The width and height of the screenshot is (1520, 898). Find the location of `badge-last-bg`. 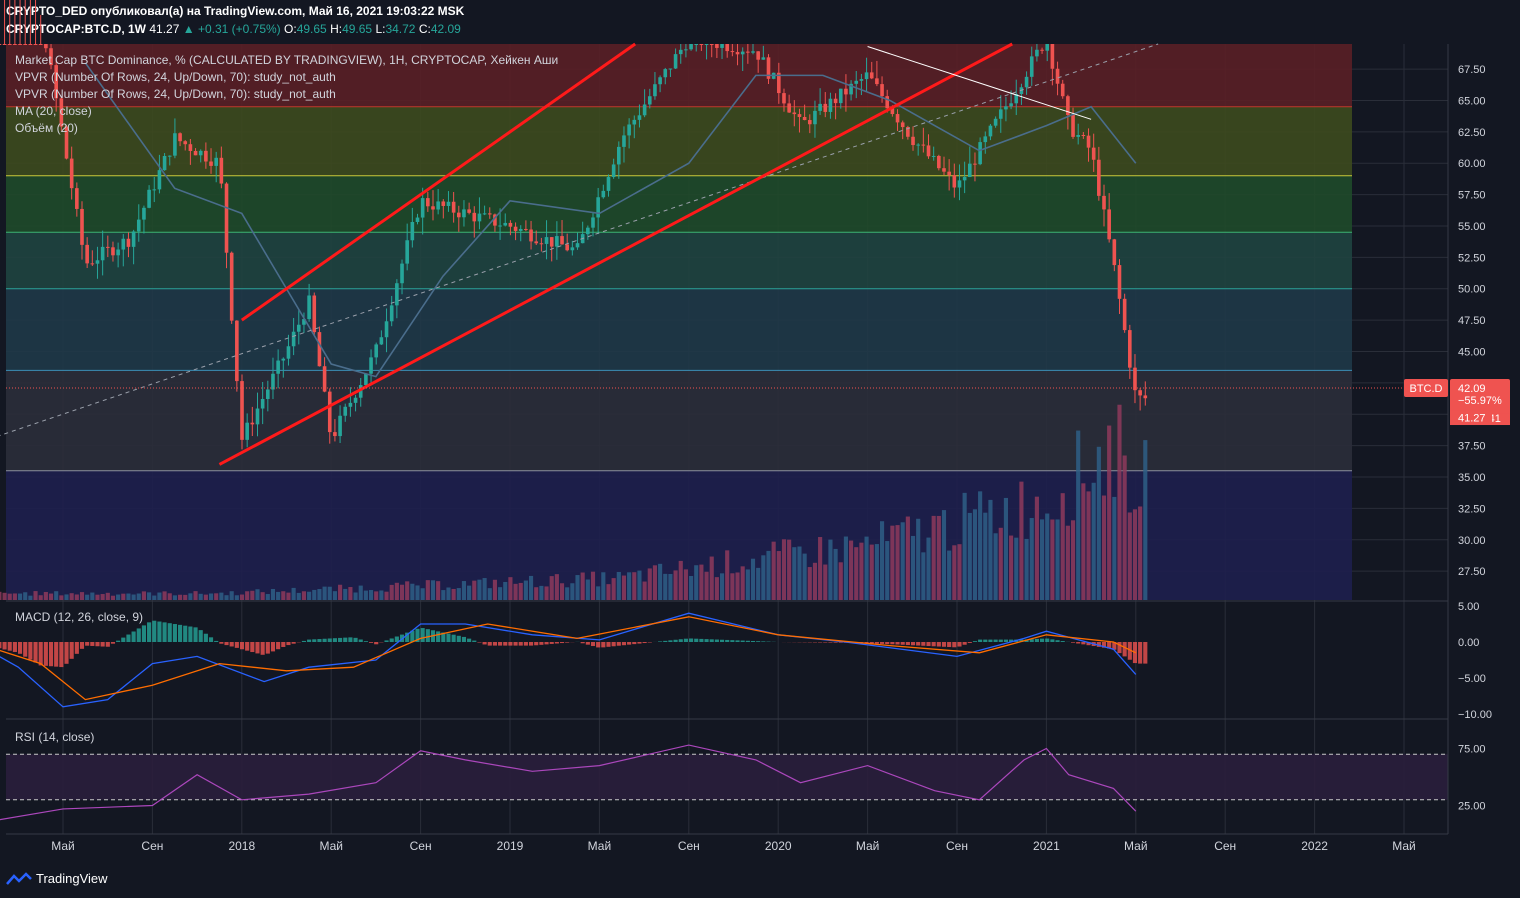

badge-last-bg is located at coordinates (1471, 417).